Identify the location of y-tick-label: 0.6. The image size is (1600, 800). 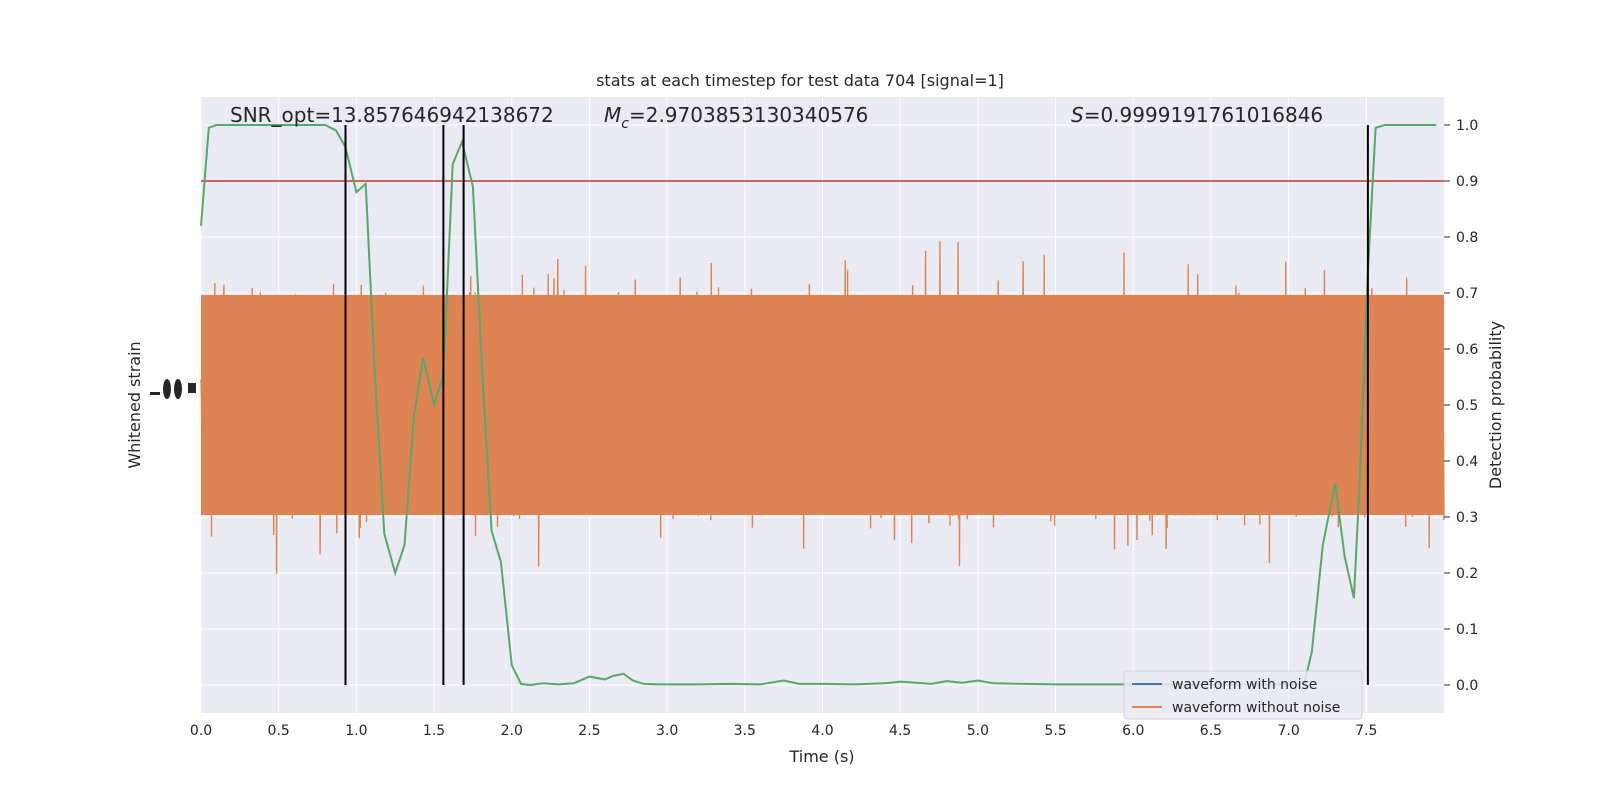
(1467, 350).